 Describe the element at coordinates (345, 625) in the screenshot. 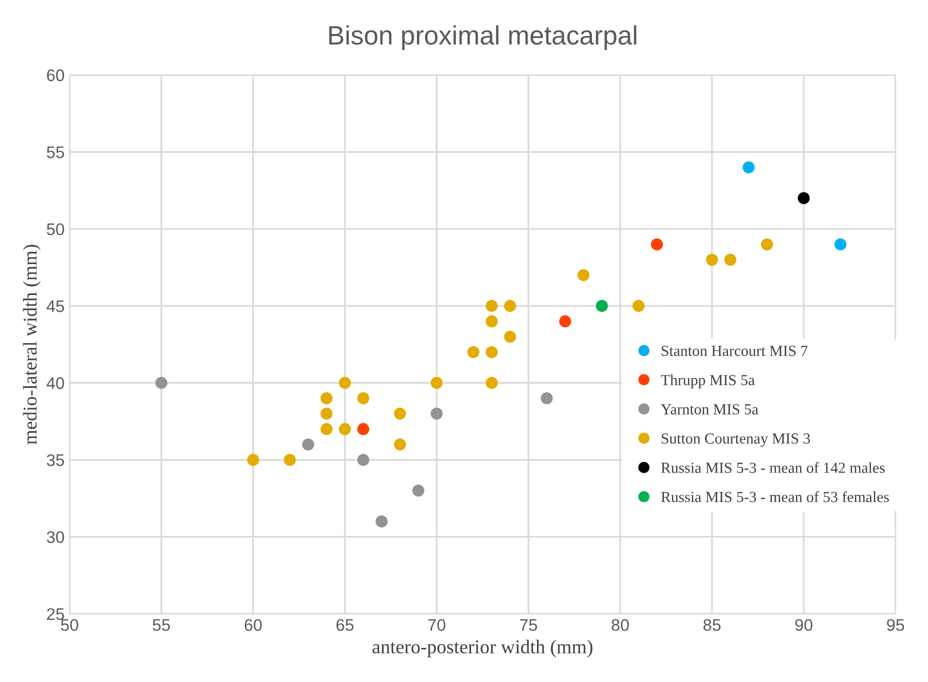

I see `x-tick-label: 65` at that location.